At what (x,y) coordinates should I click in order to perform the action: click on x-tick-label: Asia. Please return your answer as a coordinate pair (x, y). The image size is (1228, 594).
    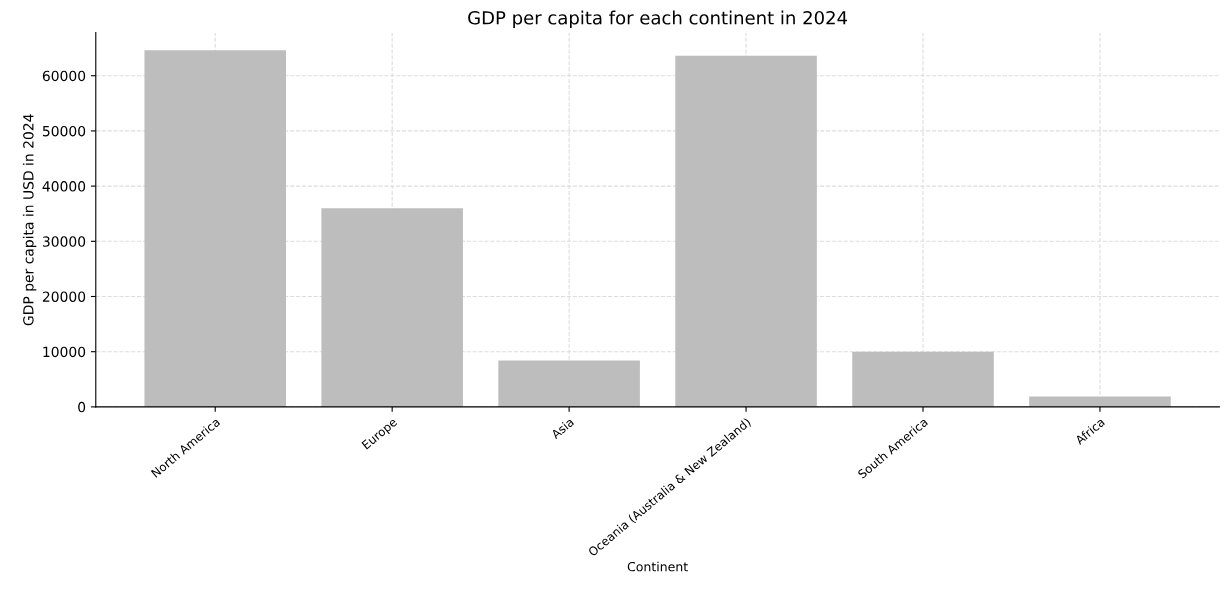
    Looking at the image, I should click on (562, 428).